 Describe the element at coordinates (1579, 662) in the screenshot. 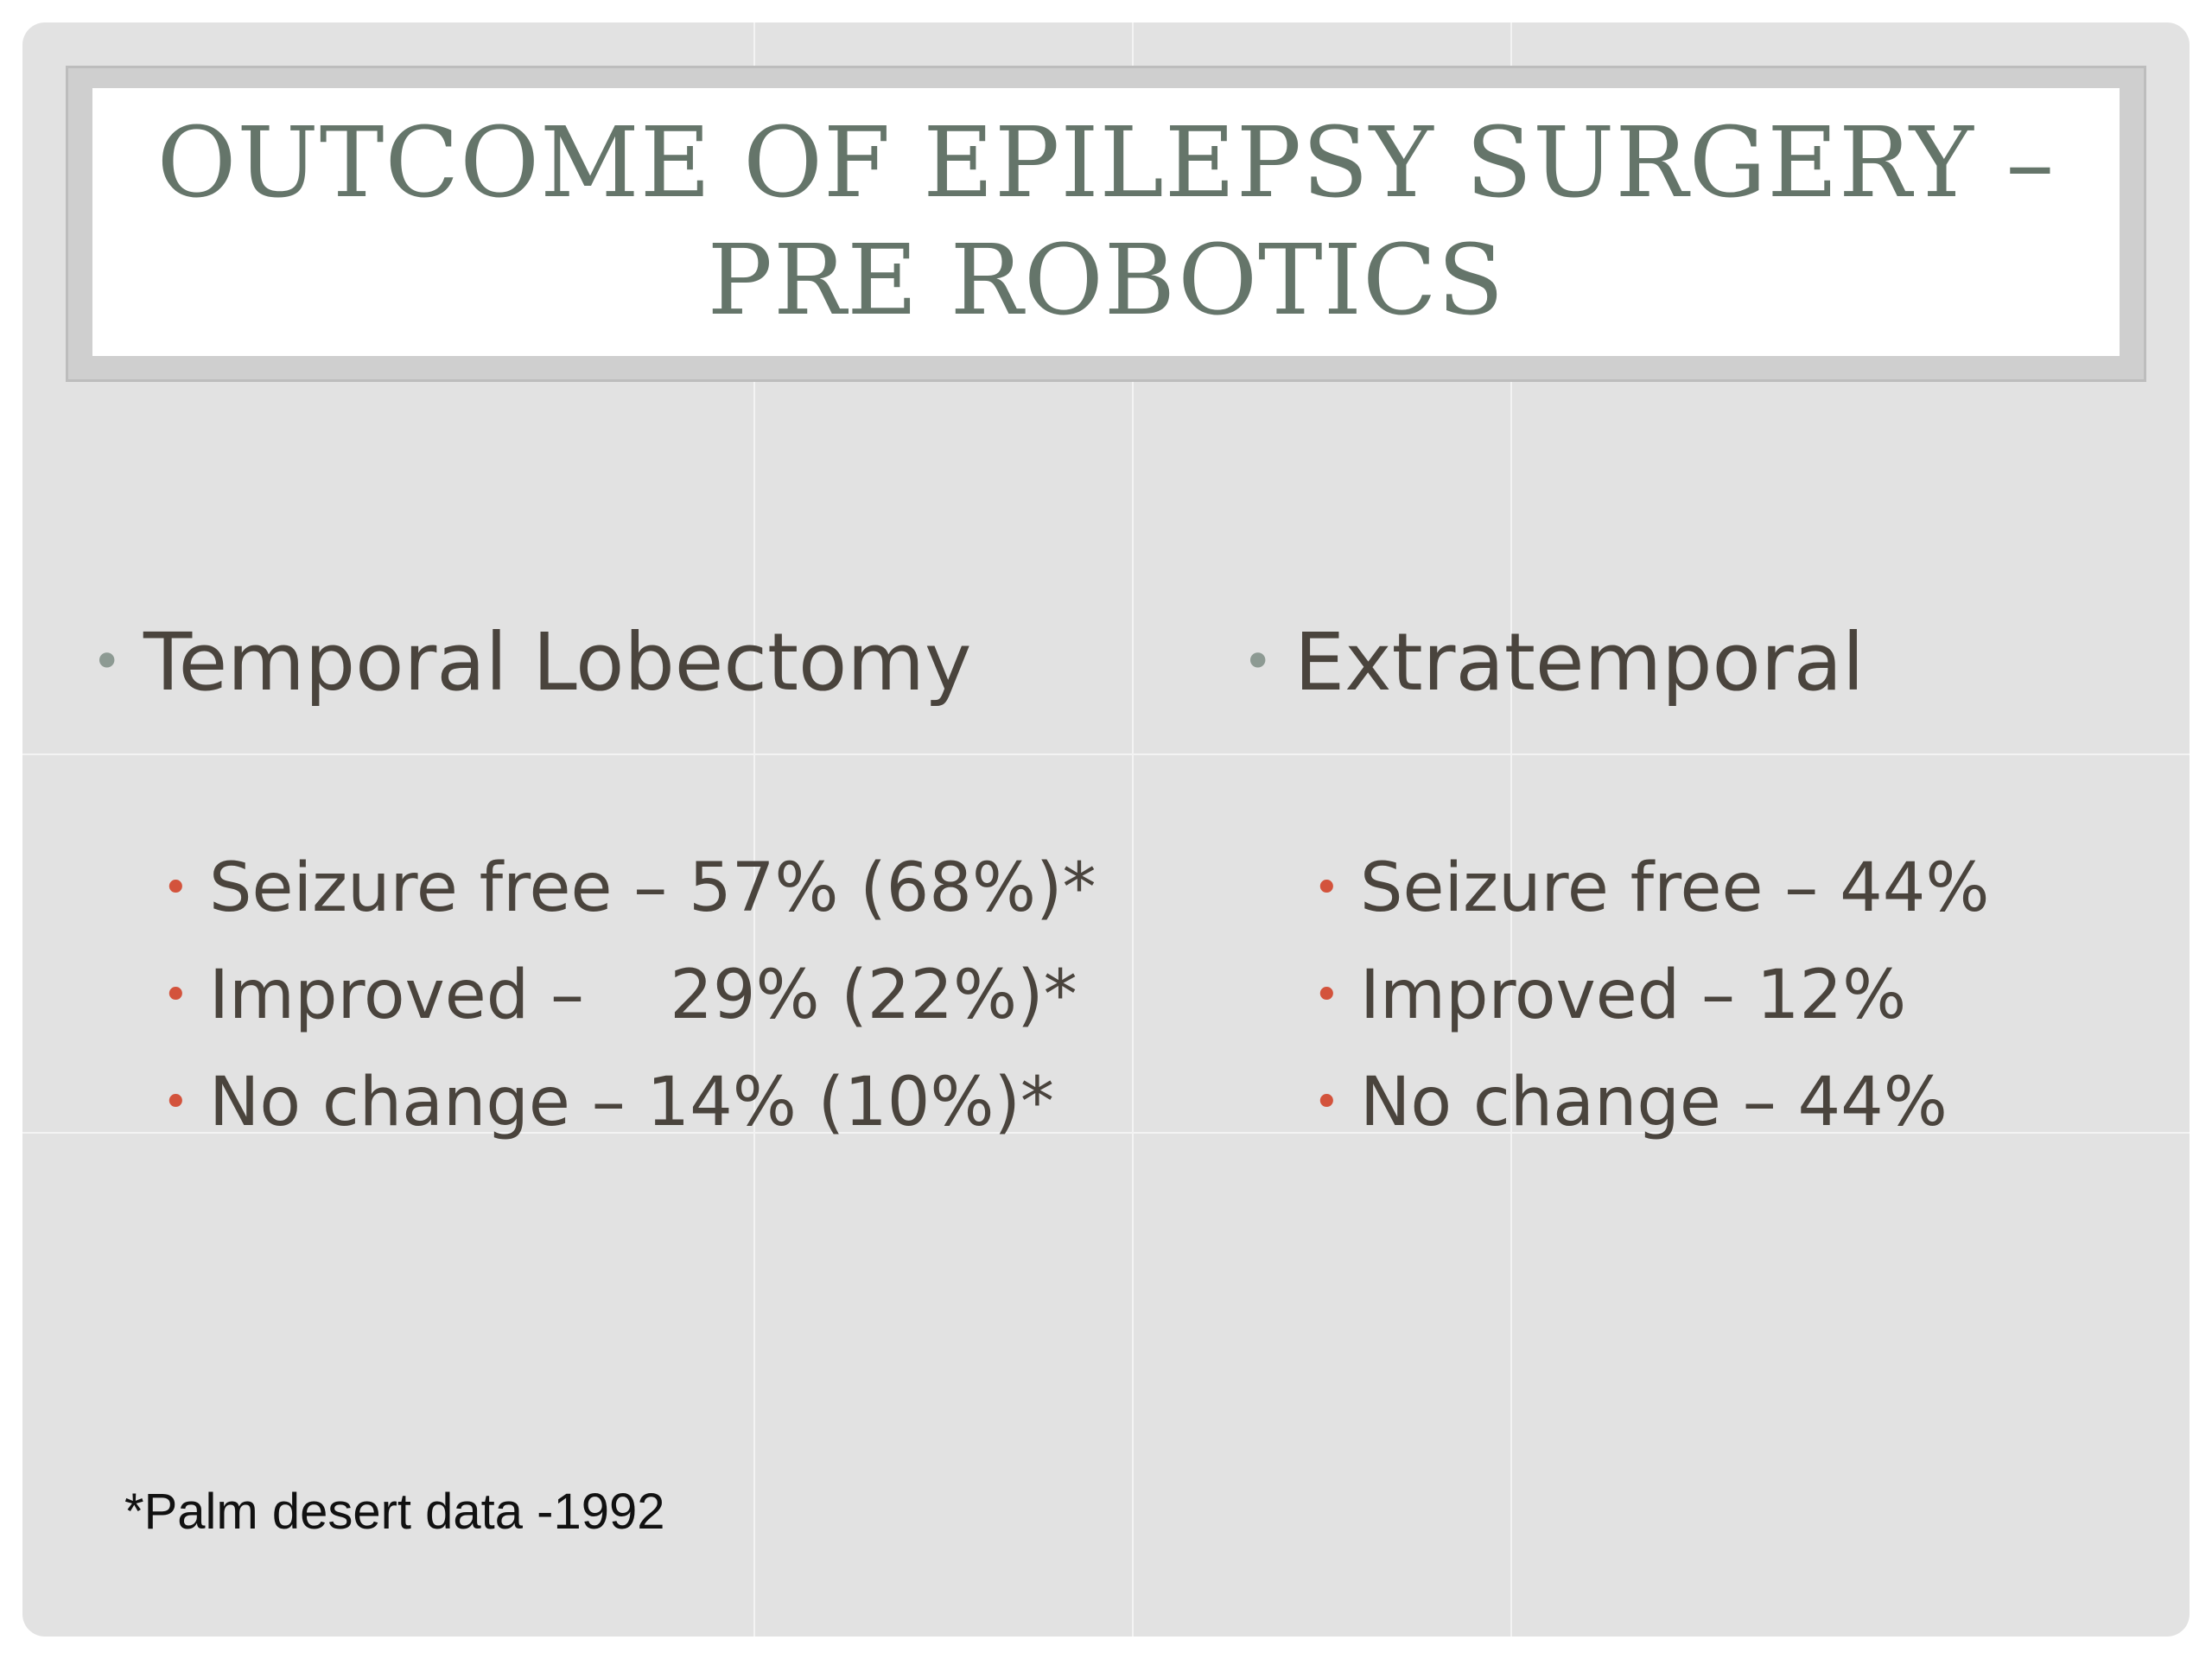

I see `right-heading-text: Extratemporal` at that location.